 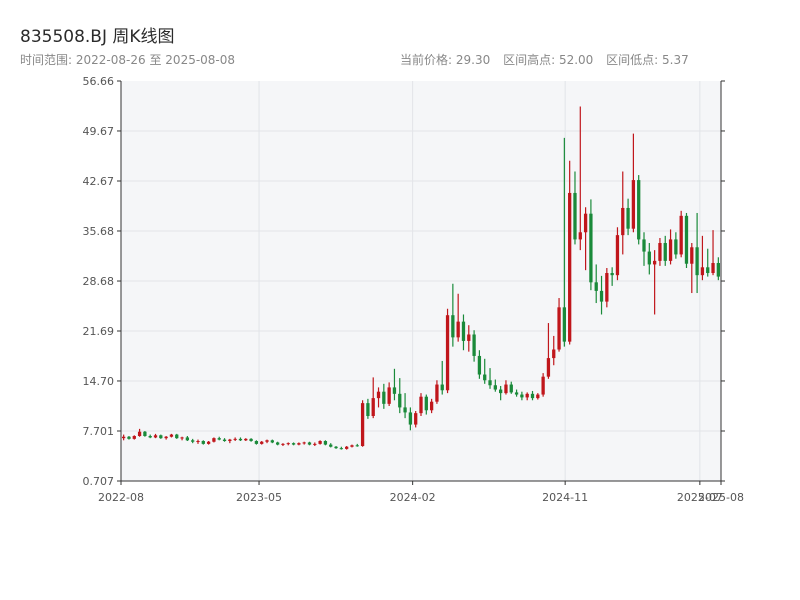 What do you see at coordinates (121, 497) in the screenshot?
I see `x-tick-label: 2022-08` at bounding box center [121, 497].